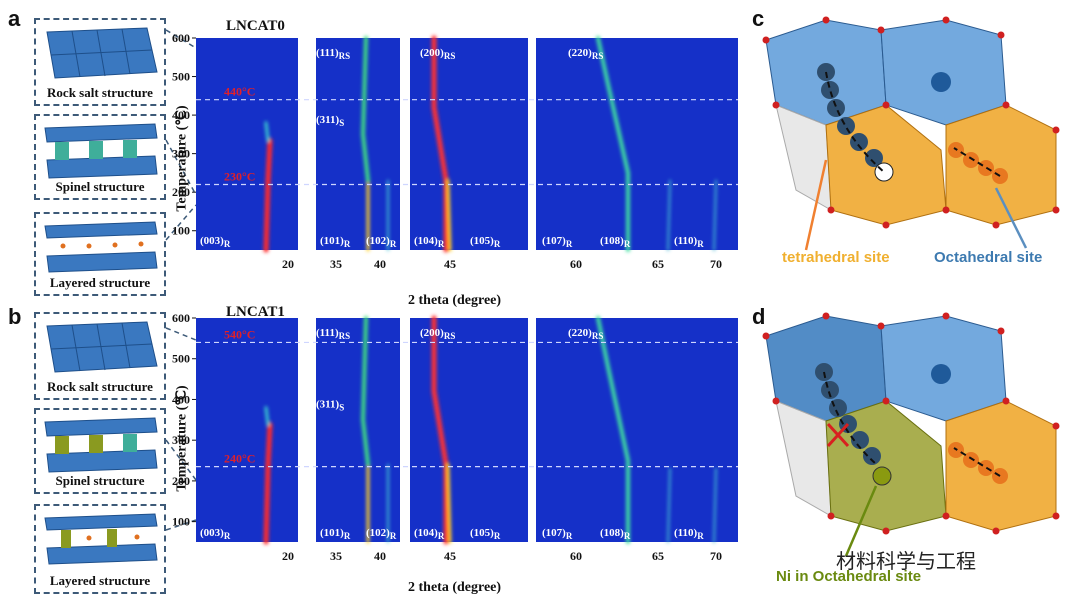 The image size is (1080, 606). Describe the element at coordinates (14, 18) in the screenshot. I see `panel-label-a: a` at that location.